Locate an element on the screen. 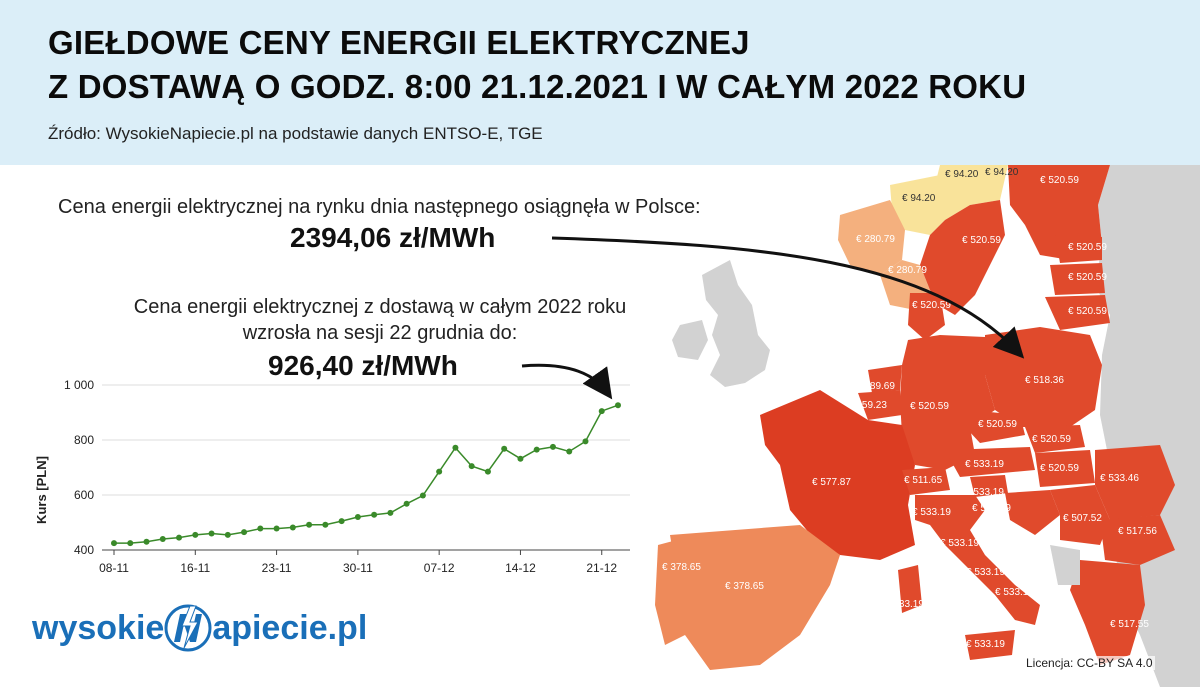 Image resolution: width=1200 pixels, height=687 pixels. map-price-label-czechia: € 520.59 is located at coordinates (997, 424).